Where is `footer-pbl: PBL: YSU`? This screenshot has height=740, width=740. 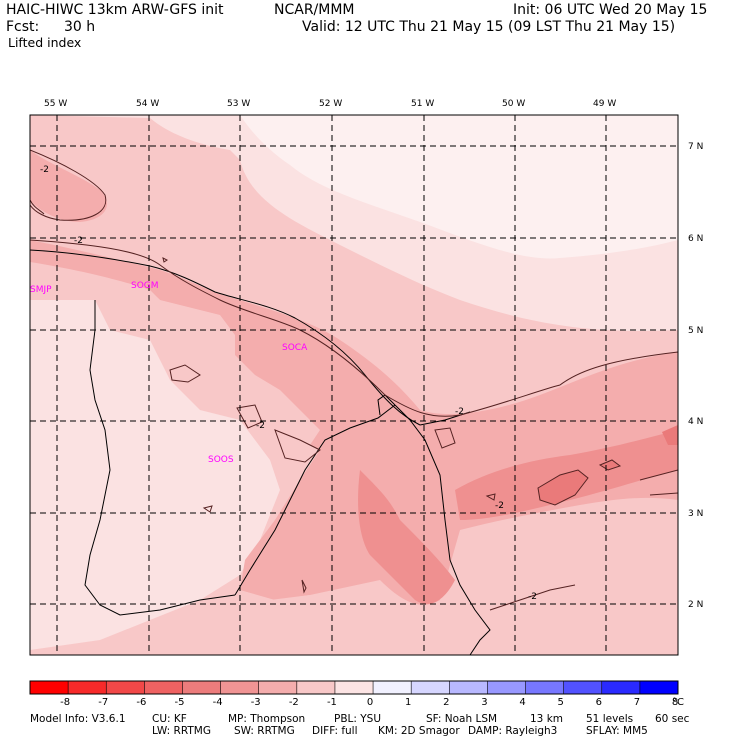
footer-pbl: PBL: YSU is located at coordinates (358, 719).